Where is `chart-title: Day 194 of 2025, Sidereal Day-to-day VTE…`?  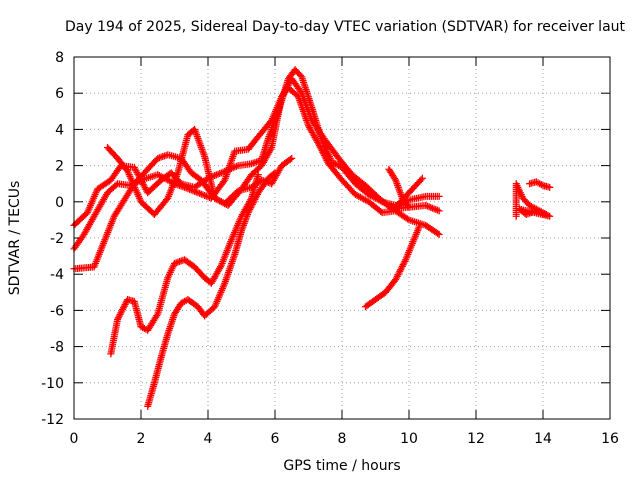 chart-title: Day 194 of 2025, Sidereal Day-to-day VTE… is located at coordinates (345, 27).